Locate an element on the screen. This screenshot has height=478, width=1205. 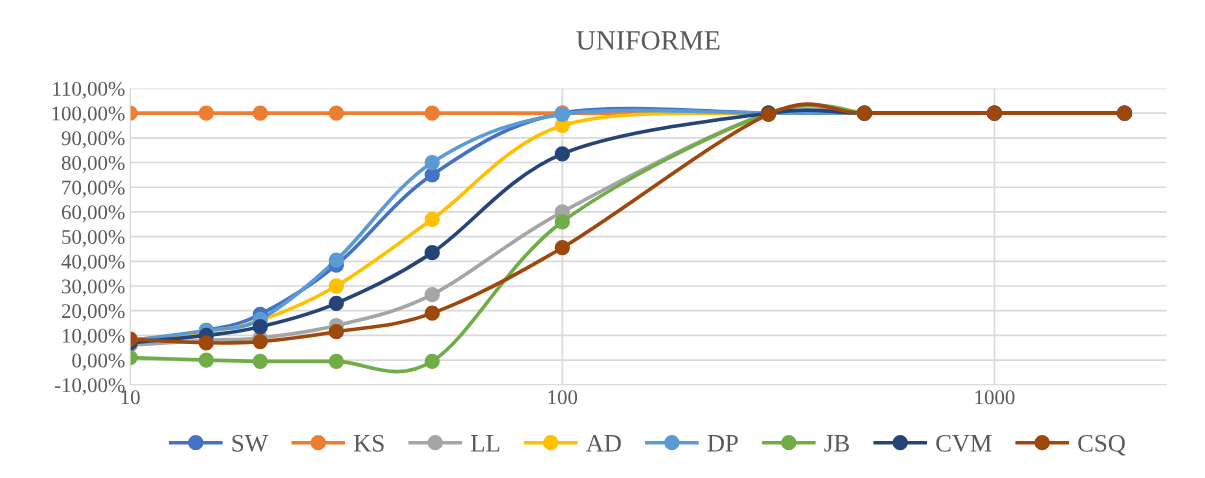
y-tick-label: 90,00% is located at coordinates (93, 140).